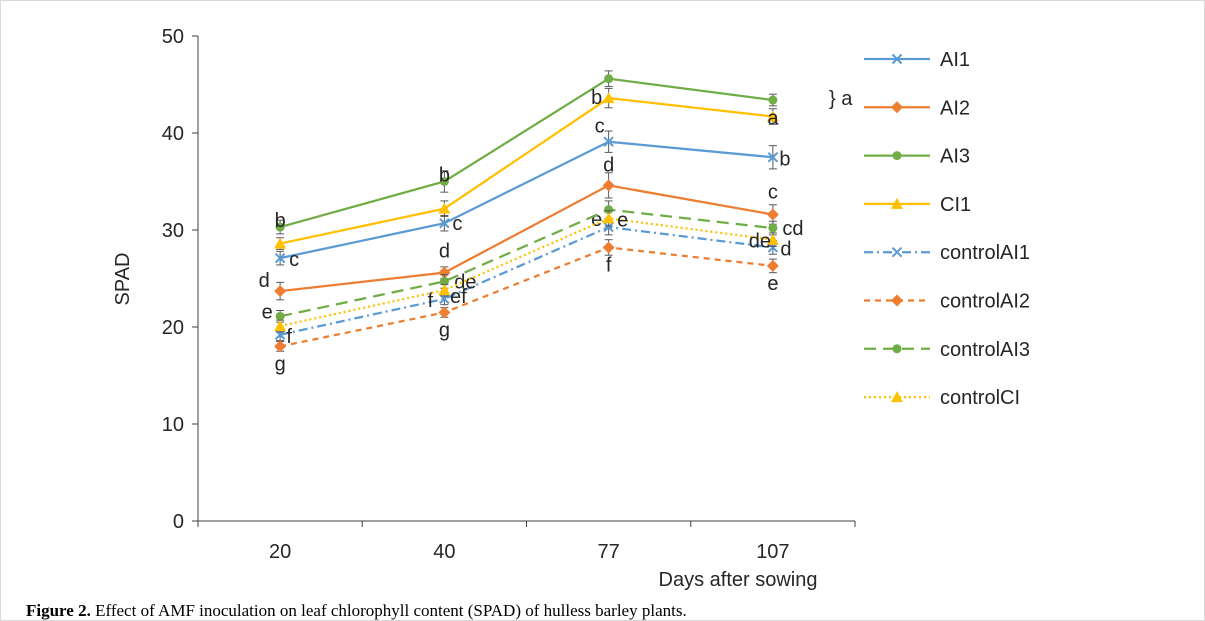  I want to click on legend-item-ai2: AI2, so click(917, 108).